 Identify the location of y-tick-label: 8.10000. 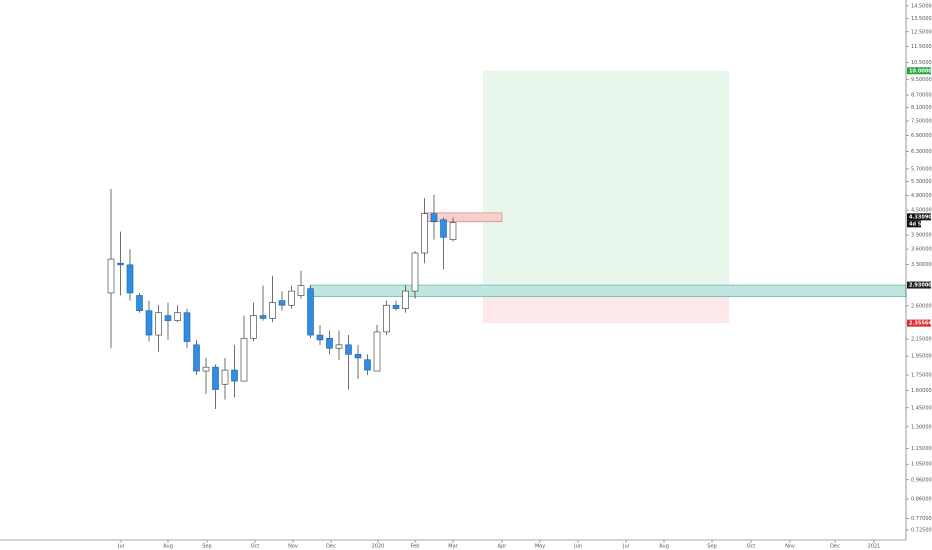
(921, 108).